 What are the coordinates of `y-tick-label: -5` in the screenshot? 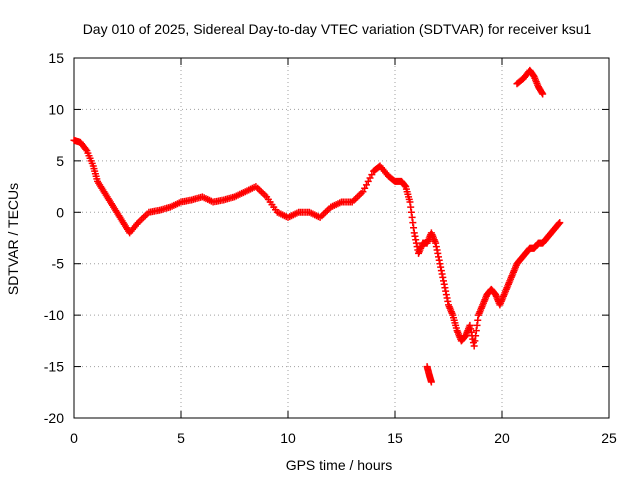 It's located at (58, 264).